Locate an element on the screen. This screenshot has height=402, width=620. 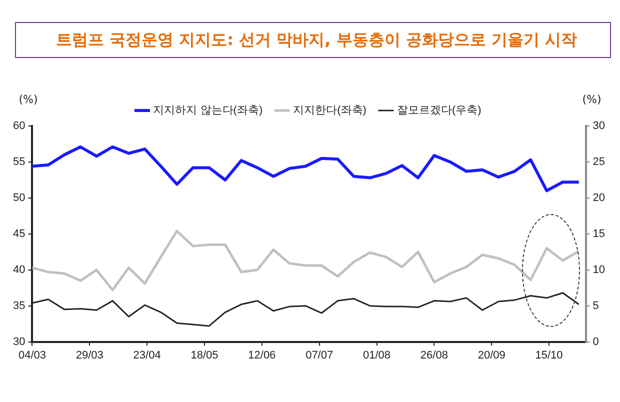
y2-tick-label: 20 is located at coordinates (599, 198).